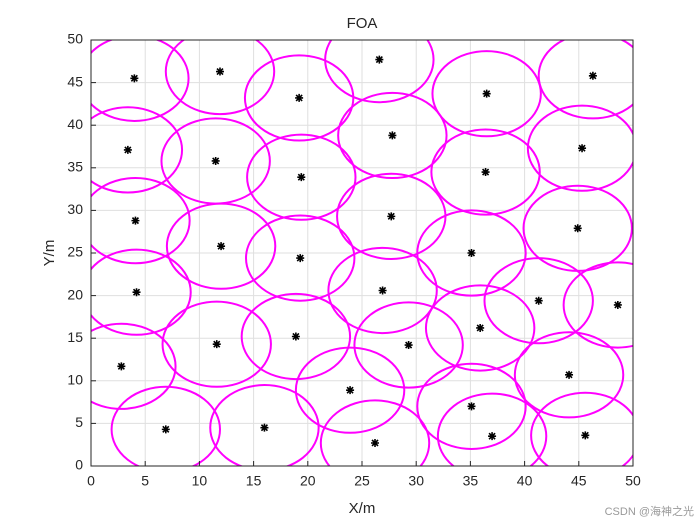  What do you see at coordinates (75, 167) in the screenshot?
I see `y-tick-label: 35` at bounding box center [75, 167].